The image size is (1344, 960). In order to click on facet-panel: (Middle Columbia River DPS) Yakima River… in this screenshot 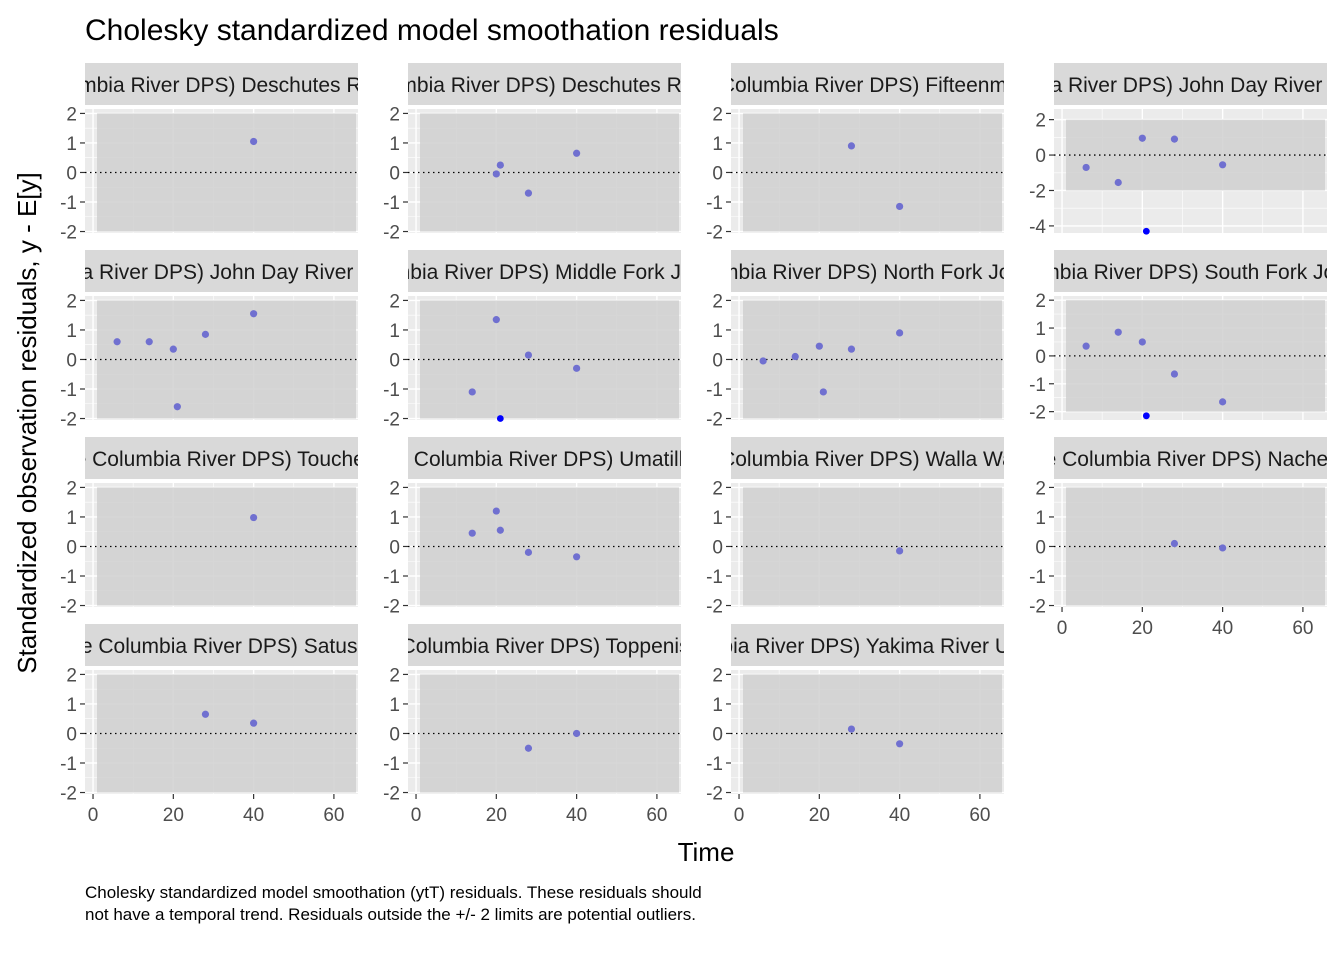, I will do `click(855, 725)`.